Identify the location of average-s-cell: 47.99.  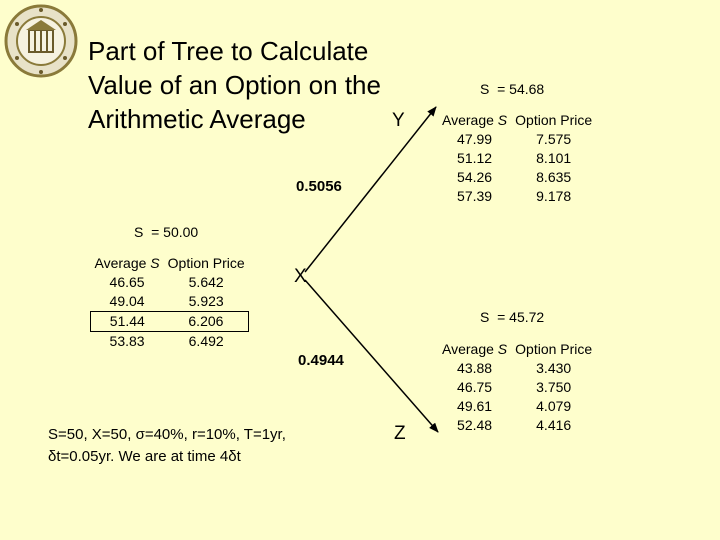
(475, 139).